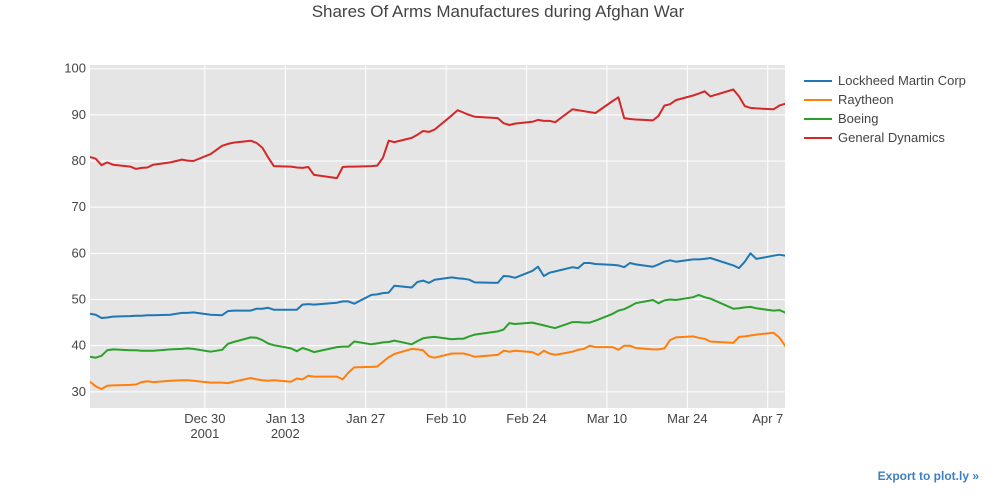 This screenshot has width=1001, height=499. Describe the element at coordinates (526, 418) in the screenshot. I see `x-tick-label: Feb 24` at that location.